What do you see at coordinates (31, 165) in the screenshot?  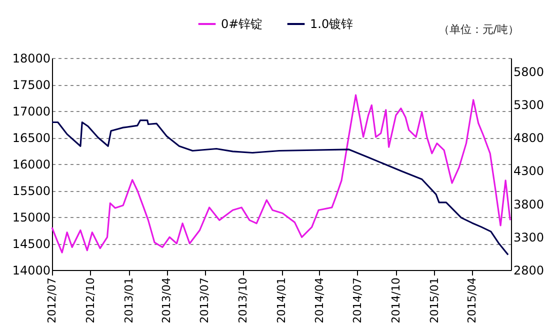 I see `y-tick-label: 16000` at bounding box center [31, 165].